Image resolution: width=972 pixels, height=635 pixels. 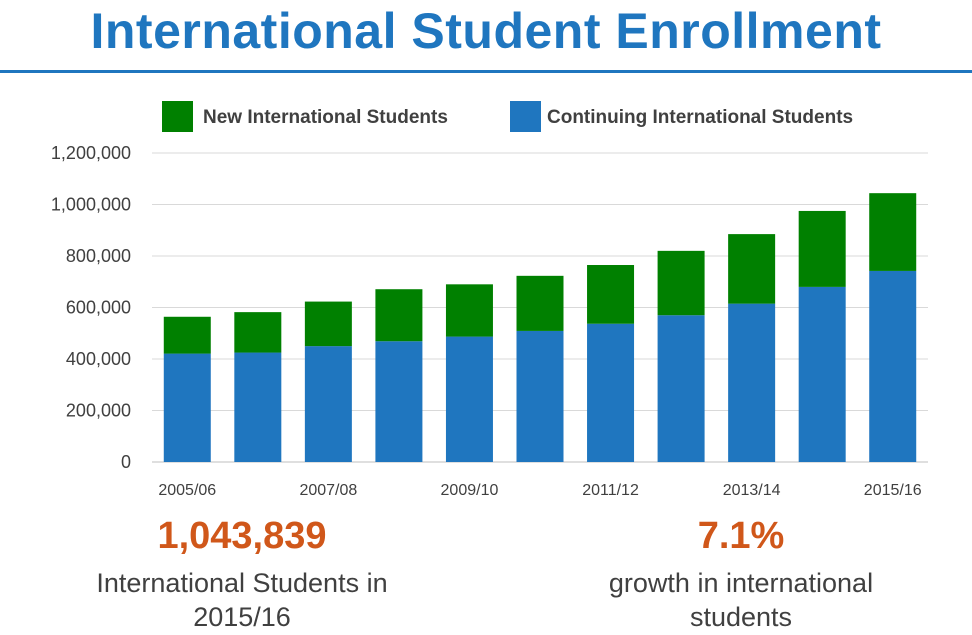 What do you see at coordinates (242, 583) in the screenshot?
I see `total-students-caption-line1: International Students in` at bounding box center [242, 583].